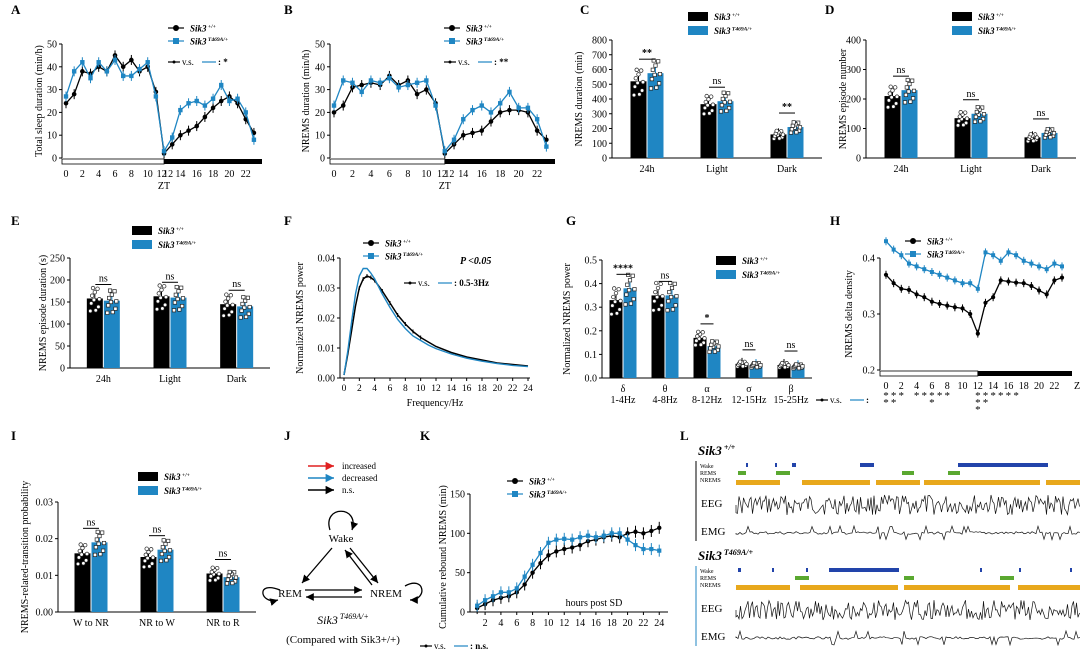 The height and width of the screenshot is (653, 1080). What do you see at coordinates (628, 623) in the screenshot?
I see `x-tick-label: 20` at bounding box center [628, 623].